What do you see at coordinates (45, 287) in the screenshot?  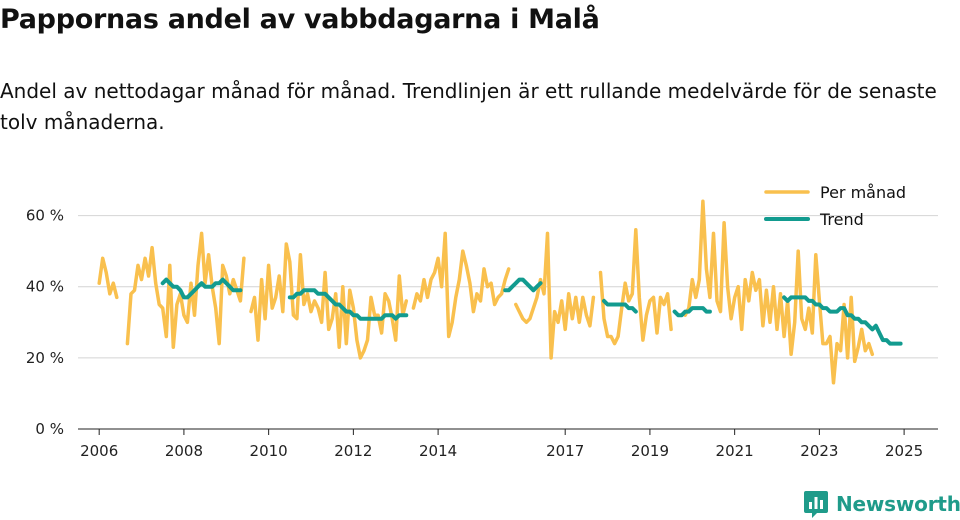 I see `y-tick-label: 40 %` at bounding box center [45, 287].